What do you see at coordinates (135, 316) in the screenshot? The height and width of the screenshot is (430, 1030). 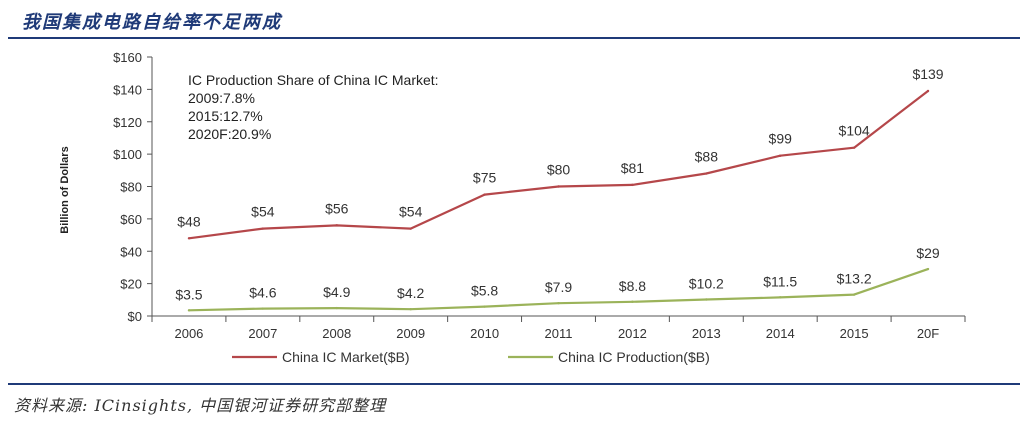 I see `y-tick-label: $0` at bounding box center [135, 316].